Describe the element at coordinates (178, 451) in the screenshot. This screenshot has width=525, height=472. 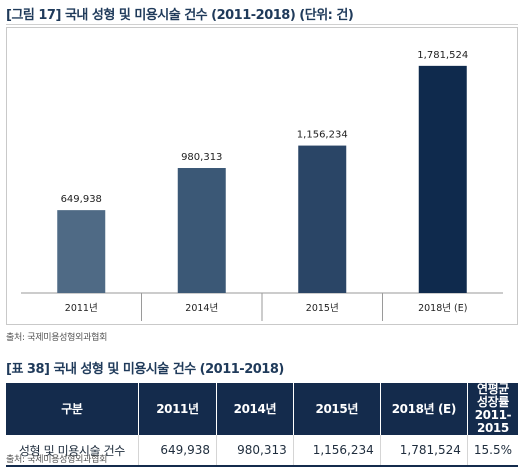
I see `cell-2011: 649,938` at that location.